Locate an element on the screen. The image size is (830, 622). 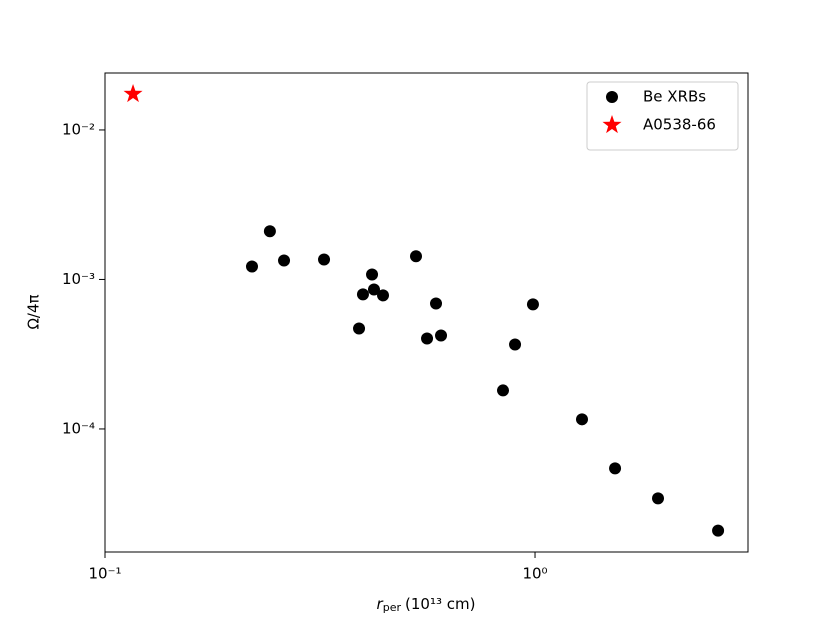
y-tick-label: 10⁻² is located at coordinates (78, 129).